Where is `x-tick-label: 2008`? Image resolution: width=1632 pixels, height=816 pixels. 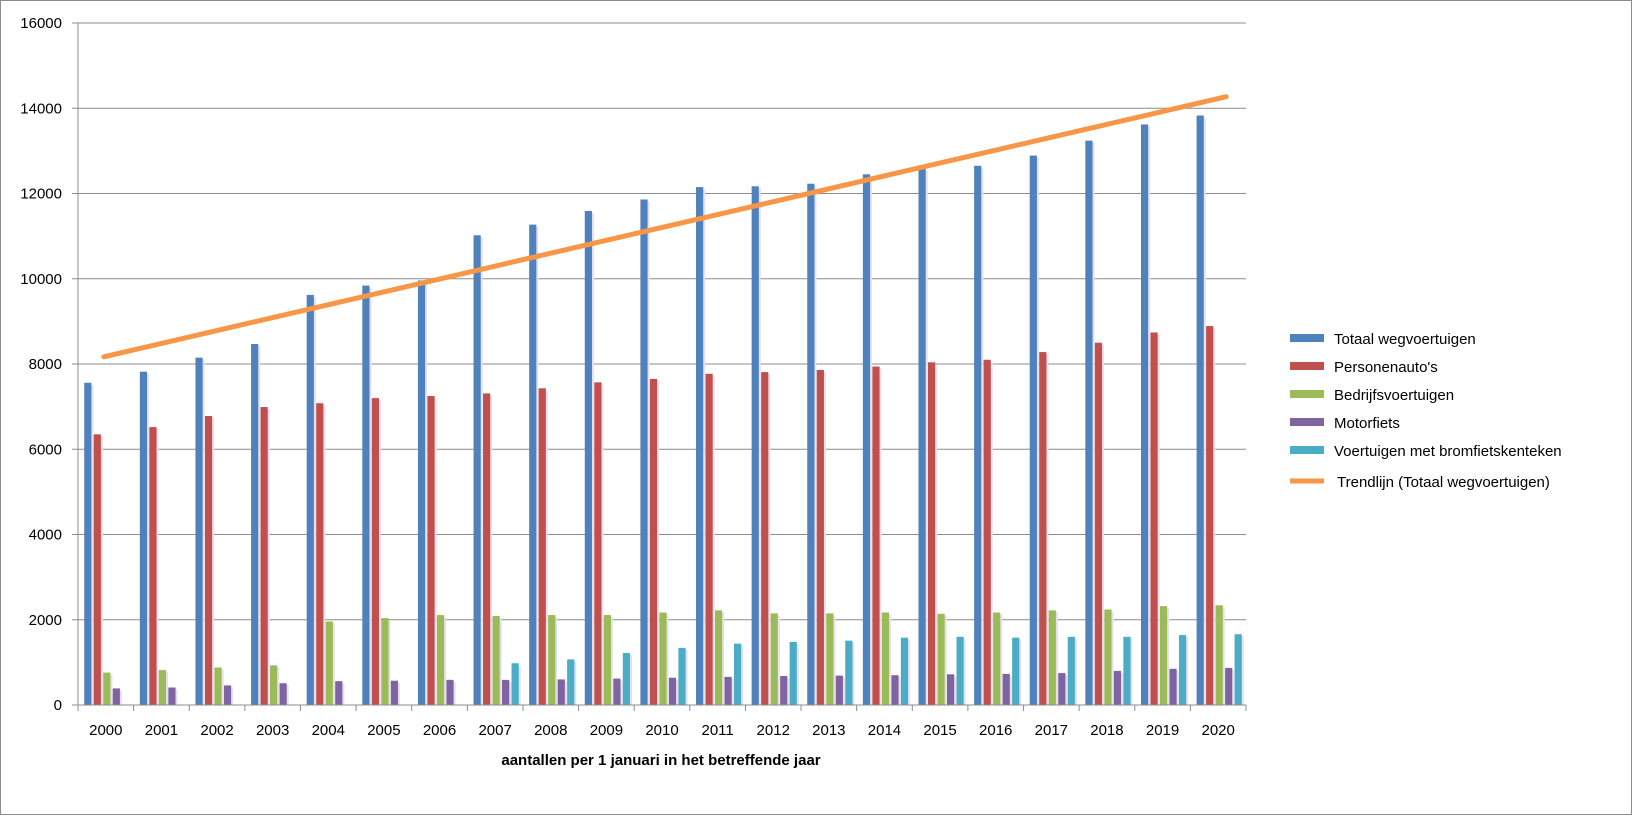
x-tick-label: 2008 is located at coordinates (550, 730).